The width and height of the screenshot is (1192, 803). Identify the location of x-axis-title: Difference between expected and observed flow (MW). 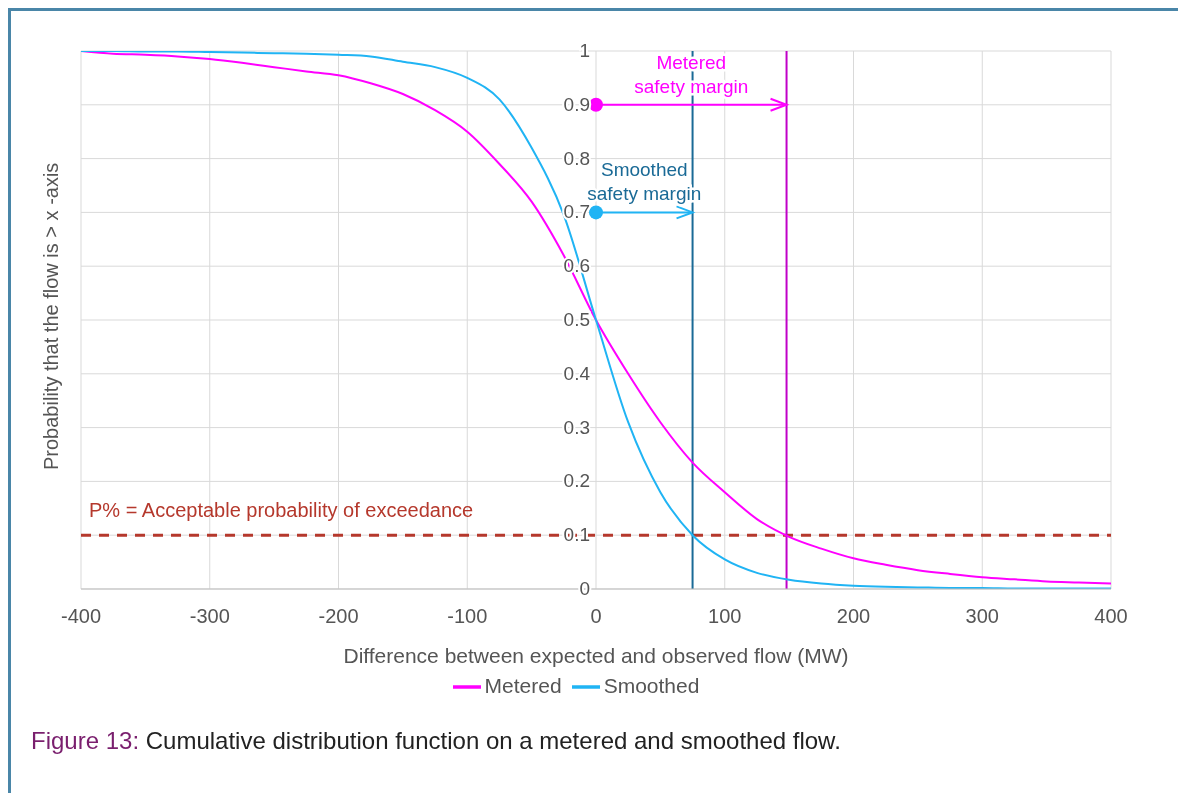
(596, 655).